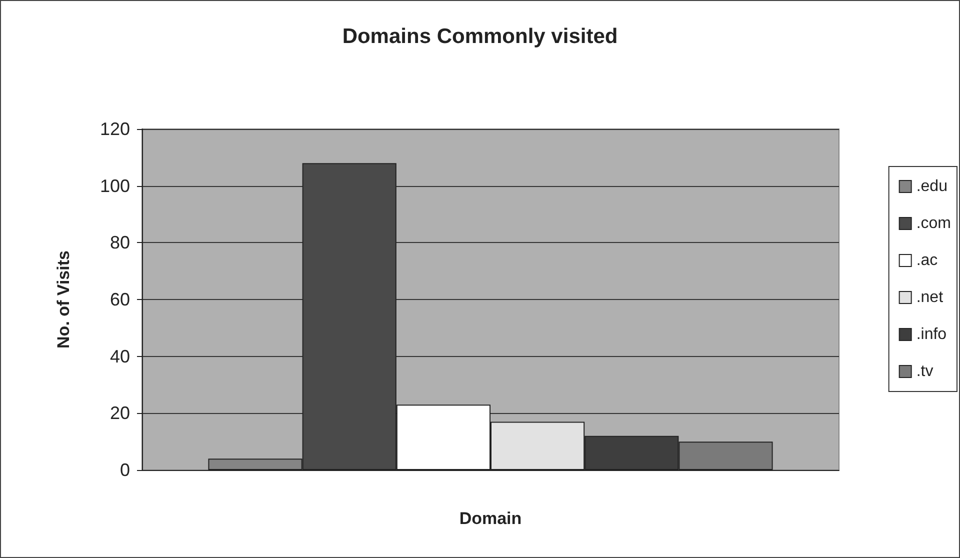 This screenshot has width=960, height=558. What do you see at coordinates (933, 223) in the screenshot?
I see `legend-label: .com` at bounding box center [933, 223].